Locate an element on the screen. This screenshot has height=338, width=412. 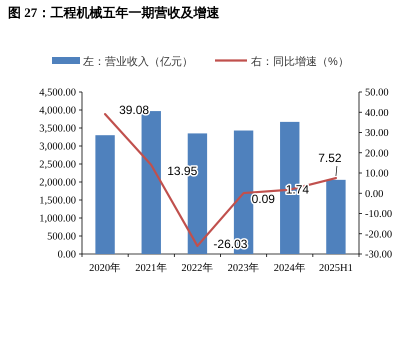
y-tick-label: 3,500.00 is located at coordinates (57, 129).